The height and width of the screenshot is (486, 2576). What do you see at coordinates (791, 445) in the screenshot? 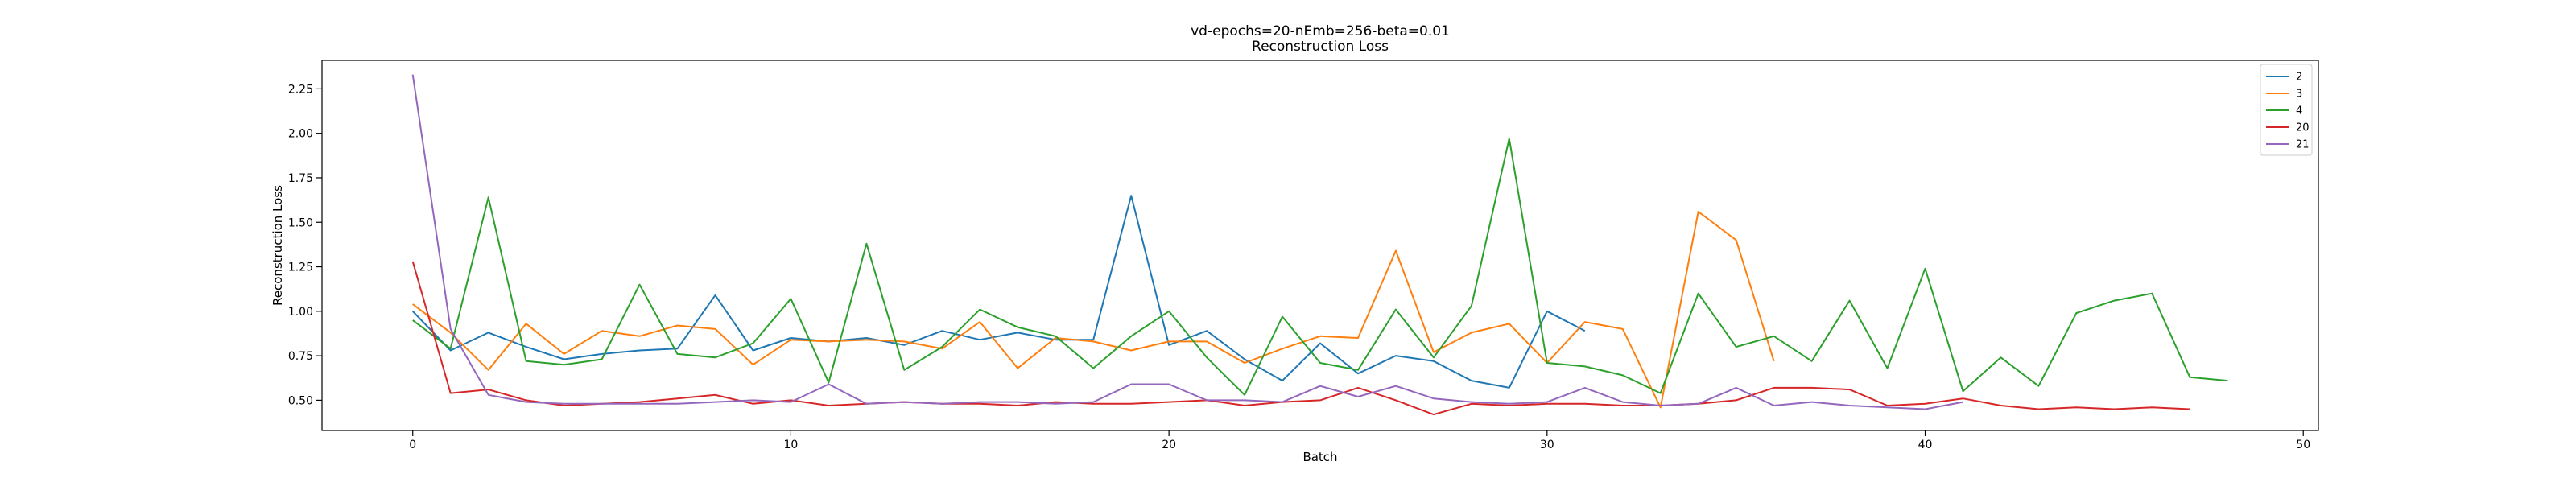
I see `x-tick-label: 10` at bounding box center [791, 445].